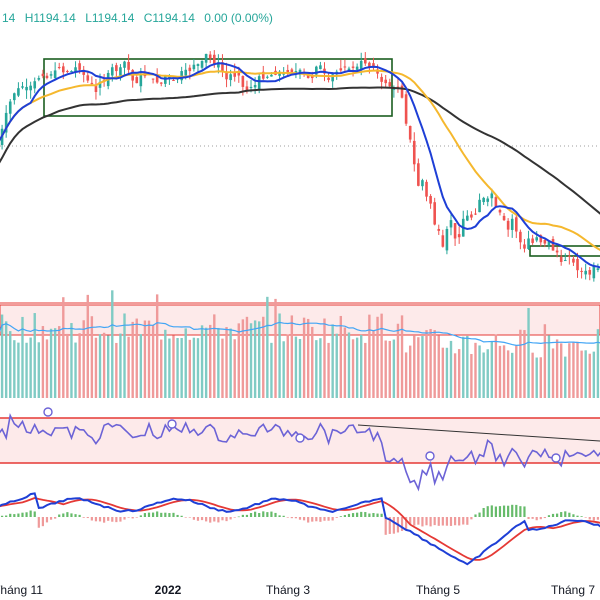 This screenshot has width=600, height=600. I want to click on volume-zone, so click(300, 320).